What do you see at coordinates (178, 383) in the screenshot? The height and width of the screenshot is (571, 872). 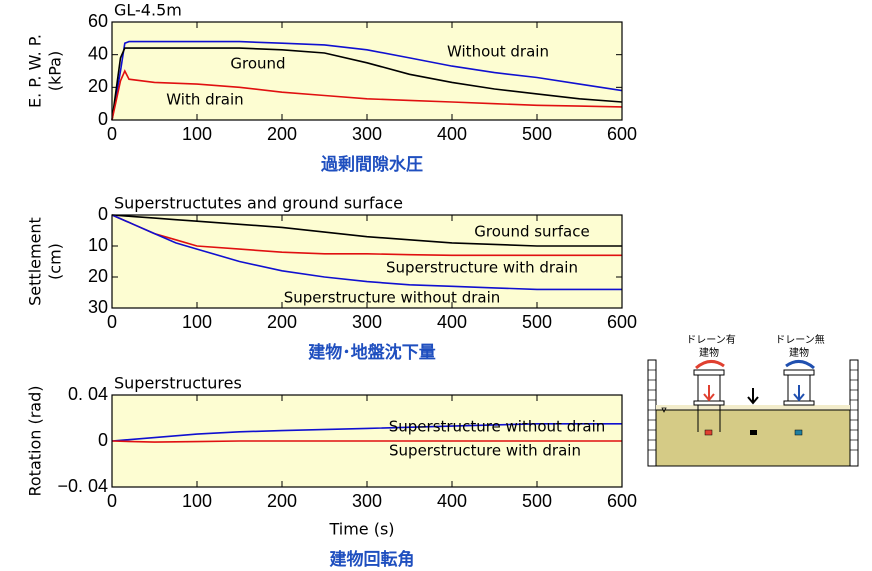 I see `chart-title: Superstructures` at bounding box center [178, 383].